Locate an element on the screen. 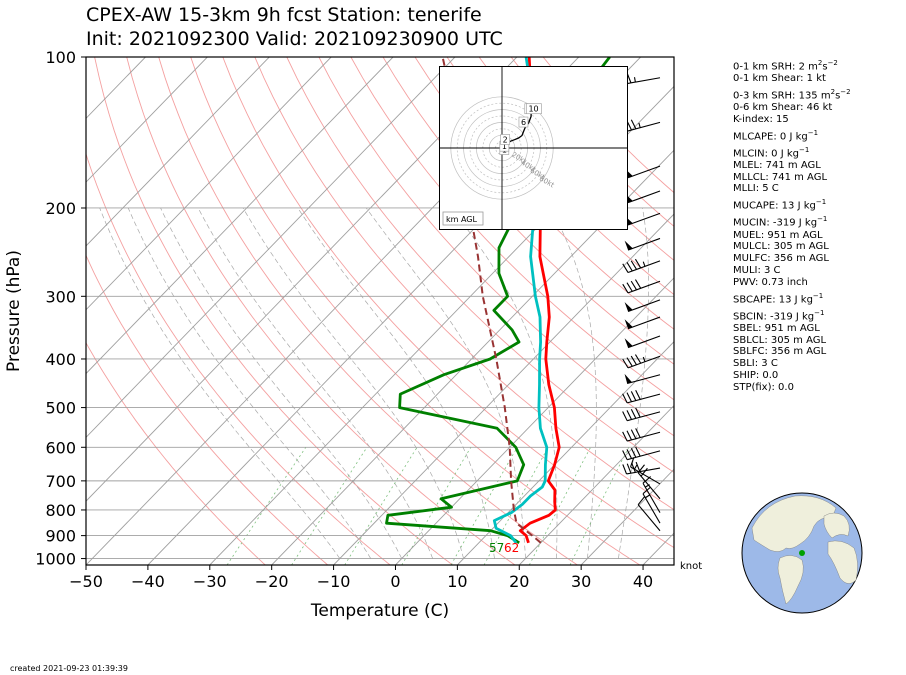 This screenshot has height=675, width=906. created-timestamp: created 2021-09-23 01:39:39 is located at coordinates (69, 668).